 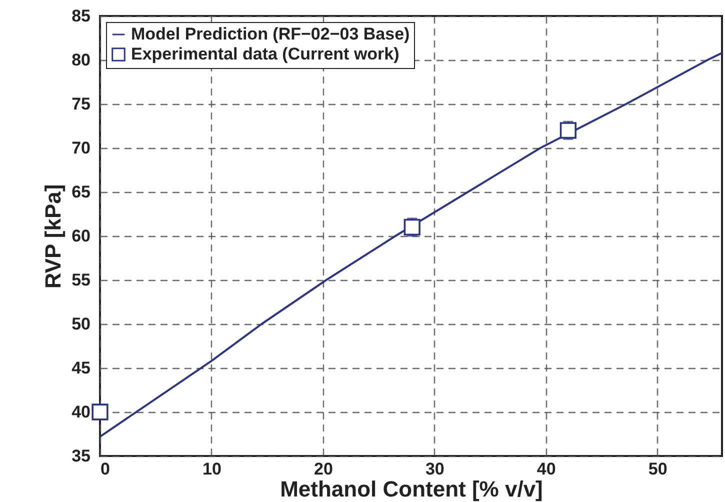 I want to click on legend-label: Model Prediction (RF−02−03 Base), so click(x=270, y=34).